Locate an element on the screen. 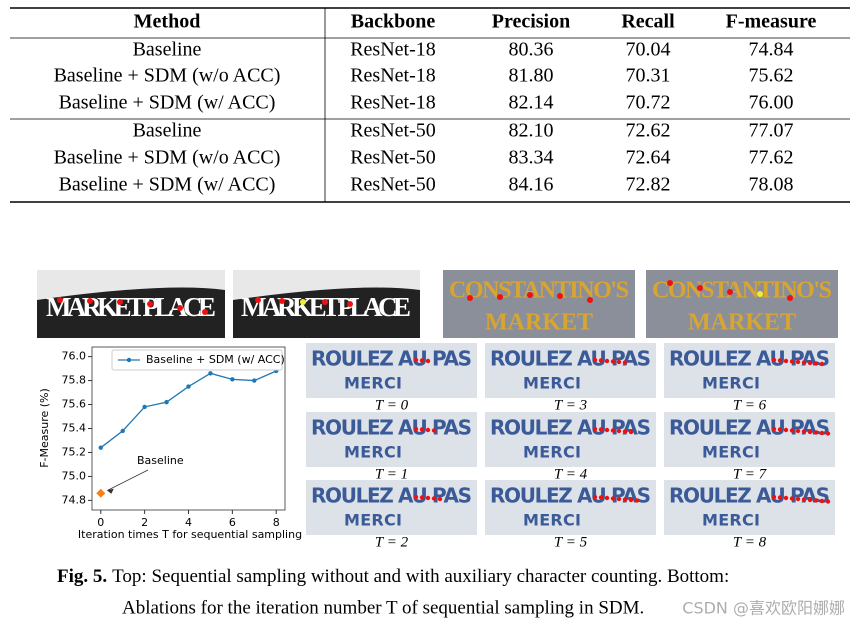 The image size is (859, 630). sign-text: CONSTANTINO'S is located at coordinates (742, 291).